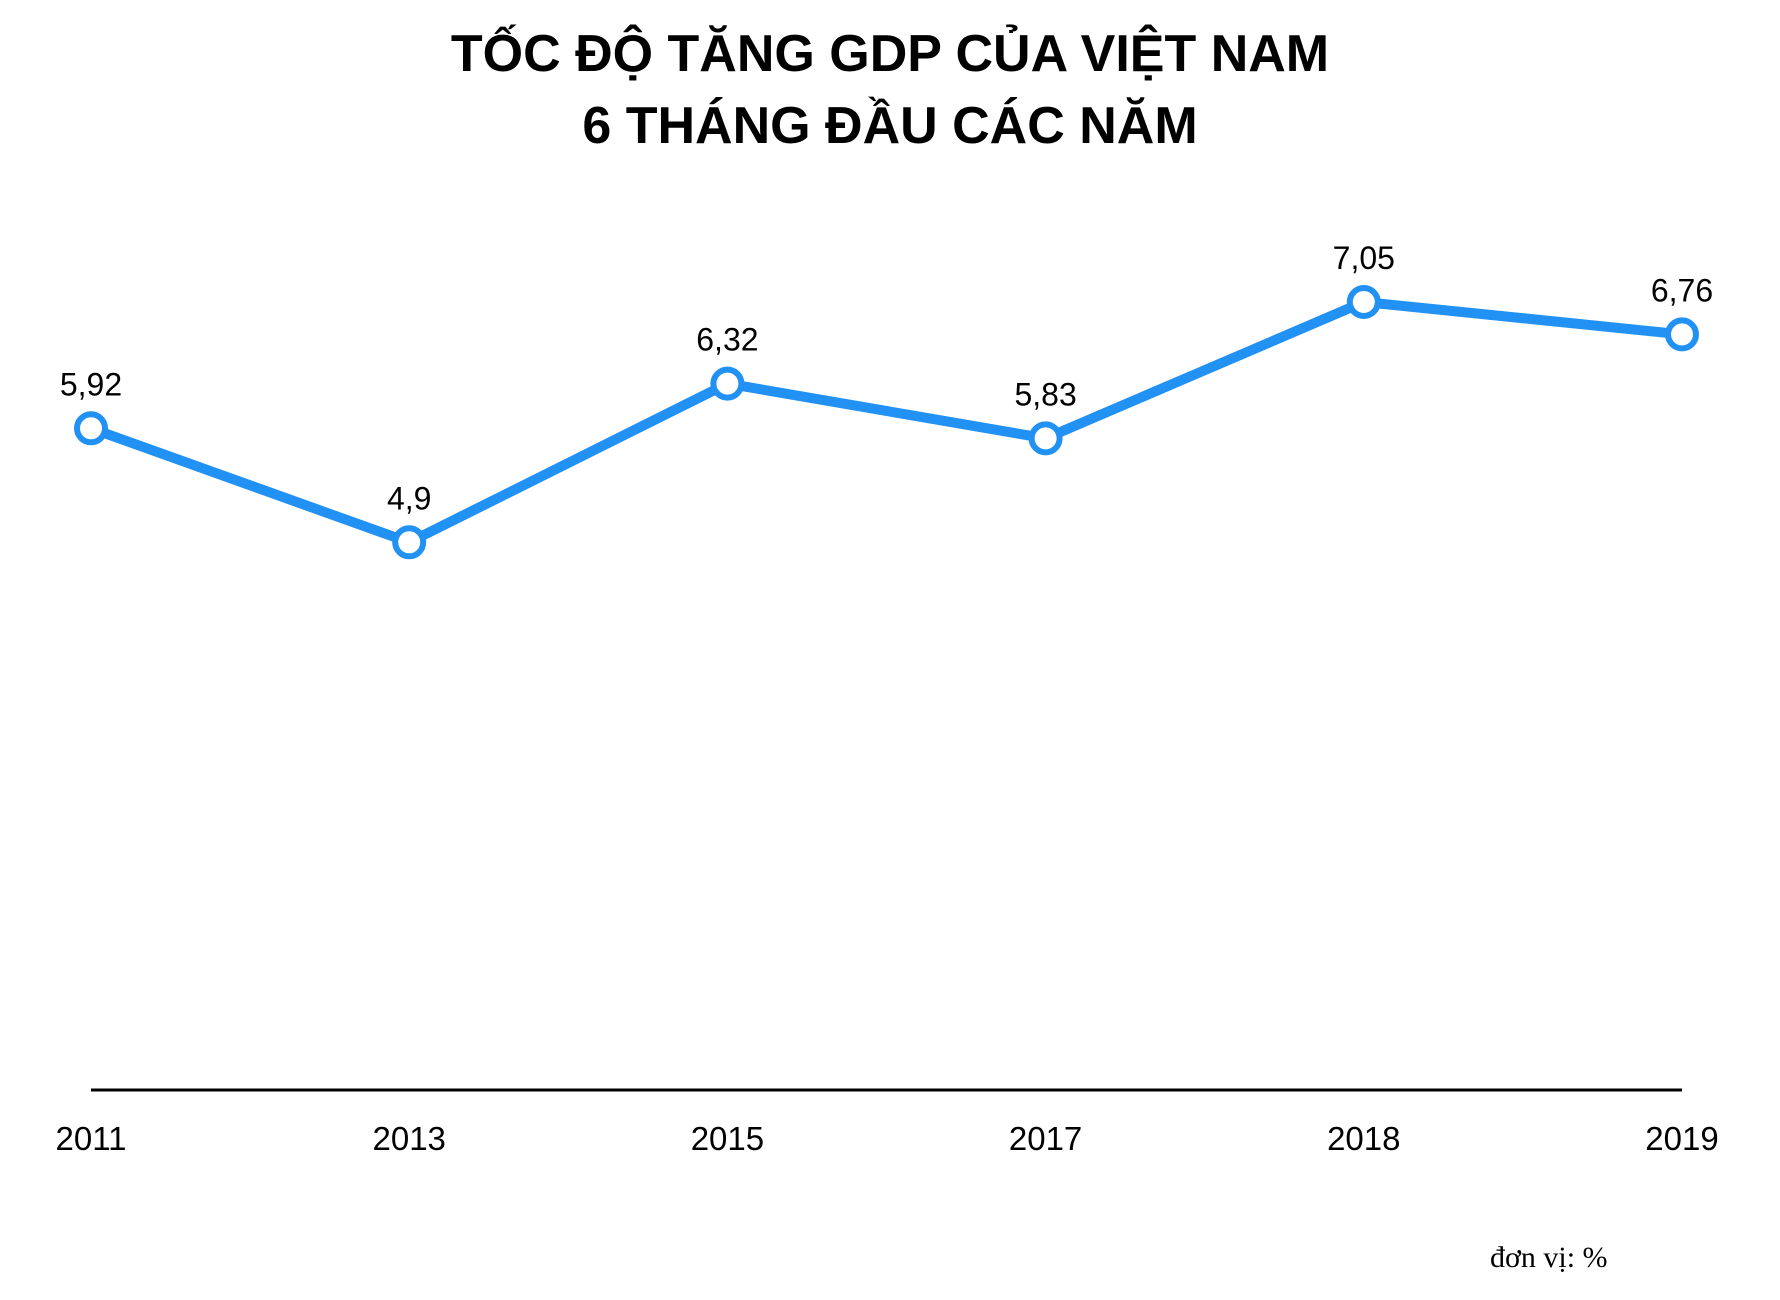 The width and height of the screenshot is (1780, 1300). What do you see at coordinates (1045, 394) in the screenshot?
I see `data-label-2017: 5,83` at bounding box center [1045, 394].